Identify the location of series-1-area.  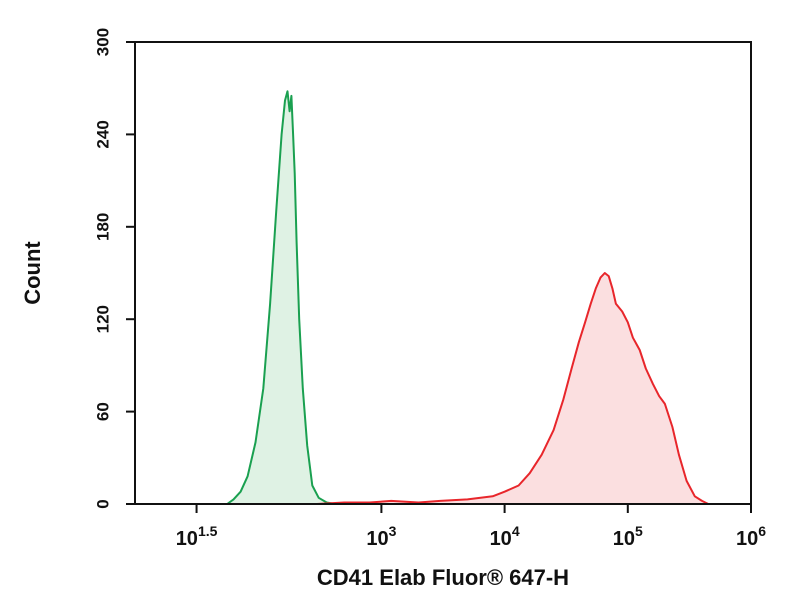
(281, 298).